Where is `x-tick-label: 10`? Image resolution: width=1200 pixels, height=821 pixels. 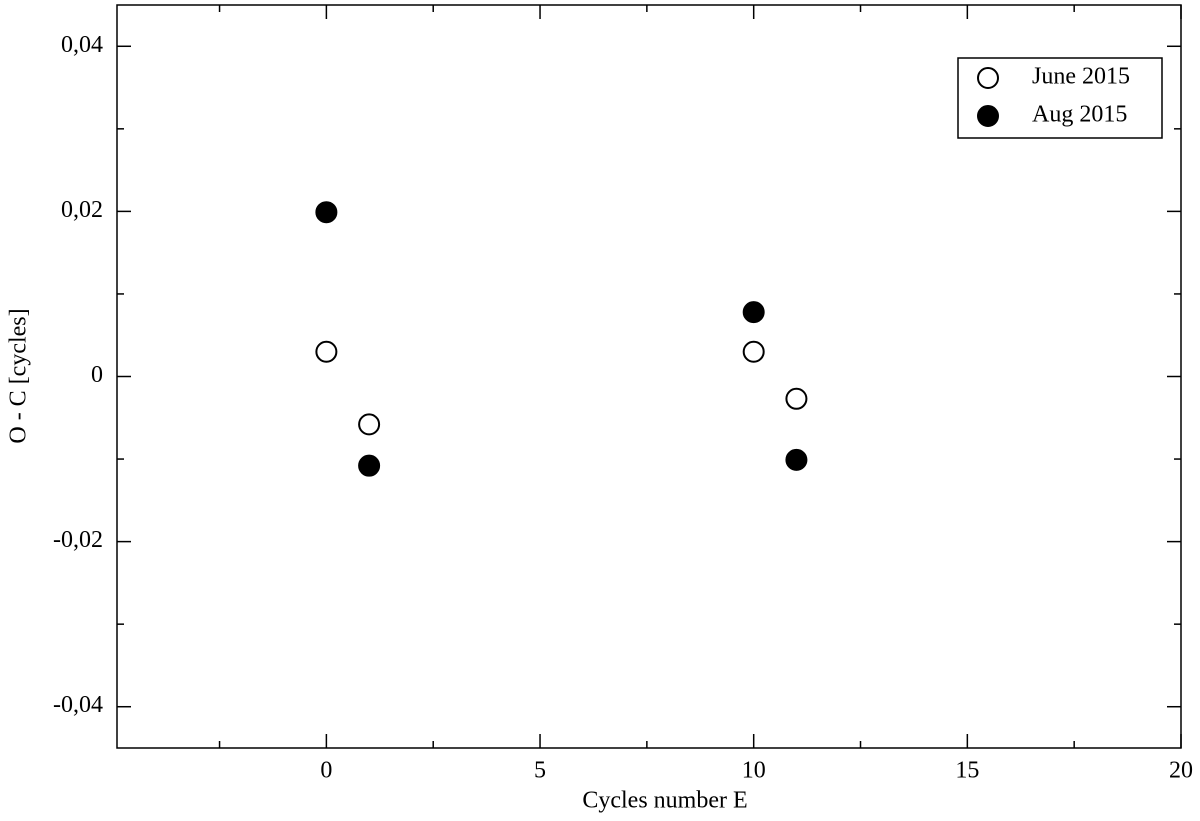 x-tick-label: 10 is located at coordinates (754, 771).